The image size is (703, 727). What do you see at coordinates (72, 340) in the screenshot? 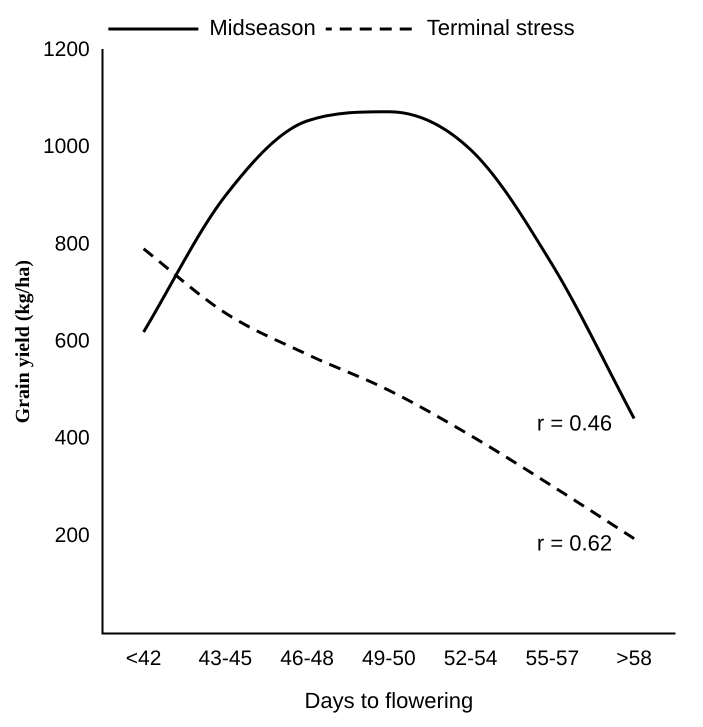
I see `y-tick-label: 600` at bounding box center [72, 340].